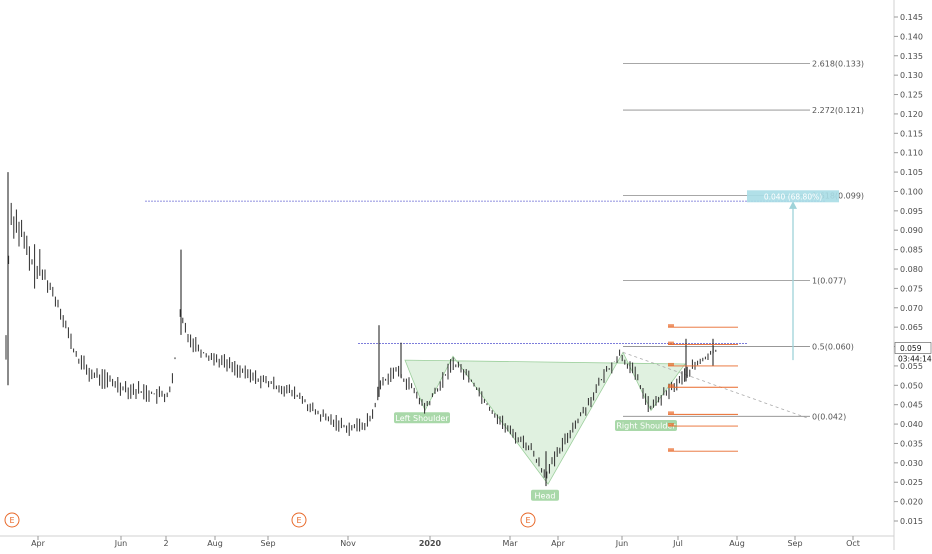 The image size is (932, 554). Describe the element at coordinates (838, 110) in the screenshot. I see `fib-level-label: 2.272(0.121)` at that location.